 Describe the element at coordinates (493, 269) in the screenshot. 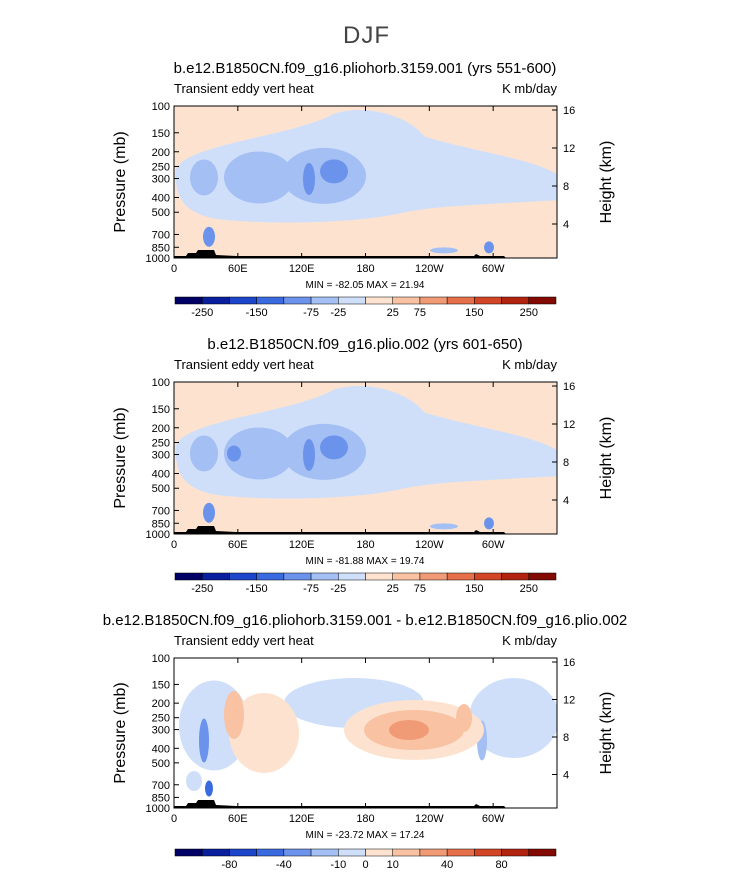

I see `x-tick-label: 60W` at that location.